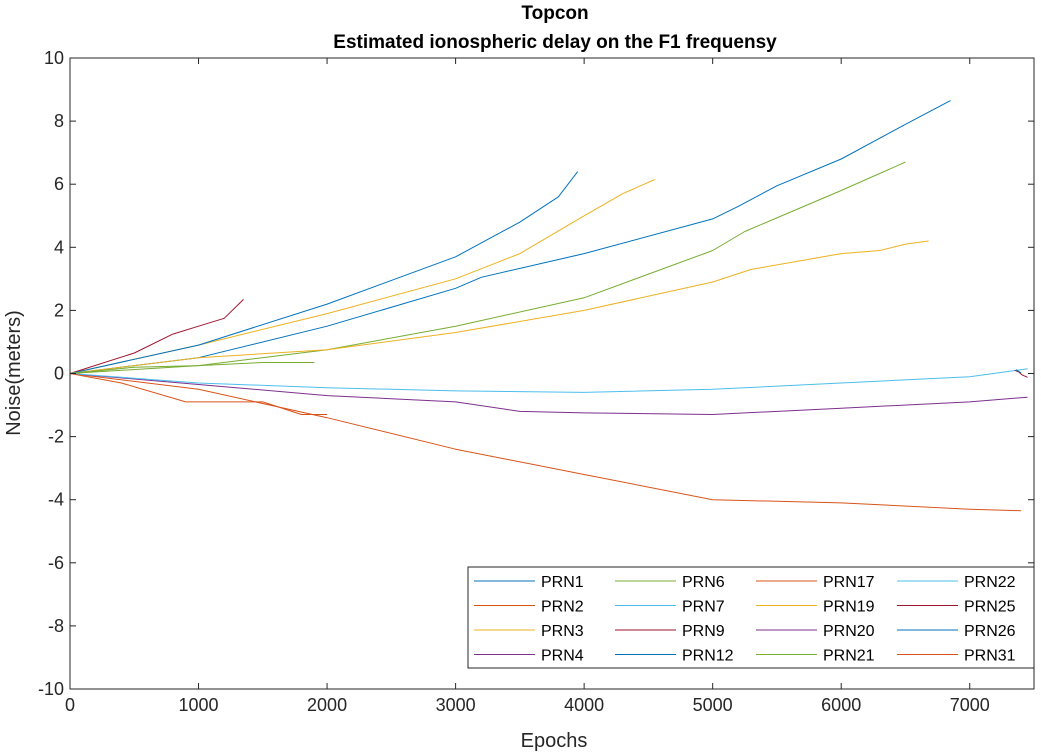 Image resolution: width=1041 pixels, height=755 pixels. I want to click on legend-box, so click(751, 617).